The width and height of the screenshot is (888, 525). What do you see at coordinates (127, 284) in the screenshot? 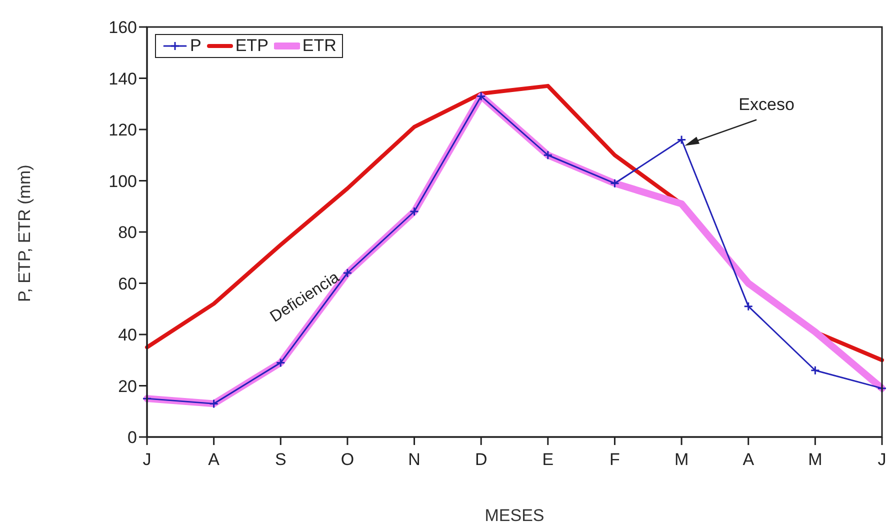
I see `y-tick-label: 60` at bounding box center [127, 284].